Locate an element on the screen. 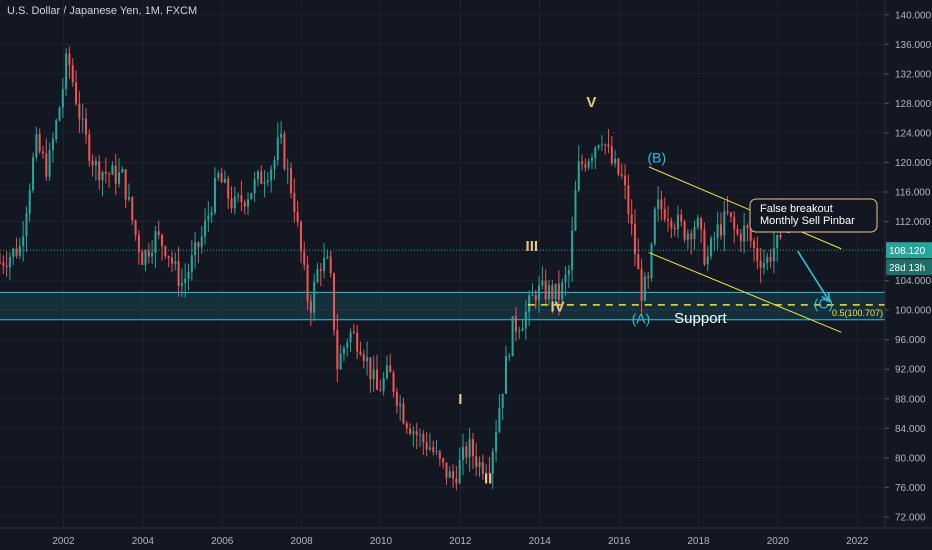  y-tick-label: 120.000 is located at coordinates (913, 163).